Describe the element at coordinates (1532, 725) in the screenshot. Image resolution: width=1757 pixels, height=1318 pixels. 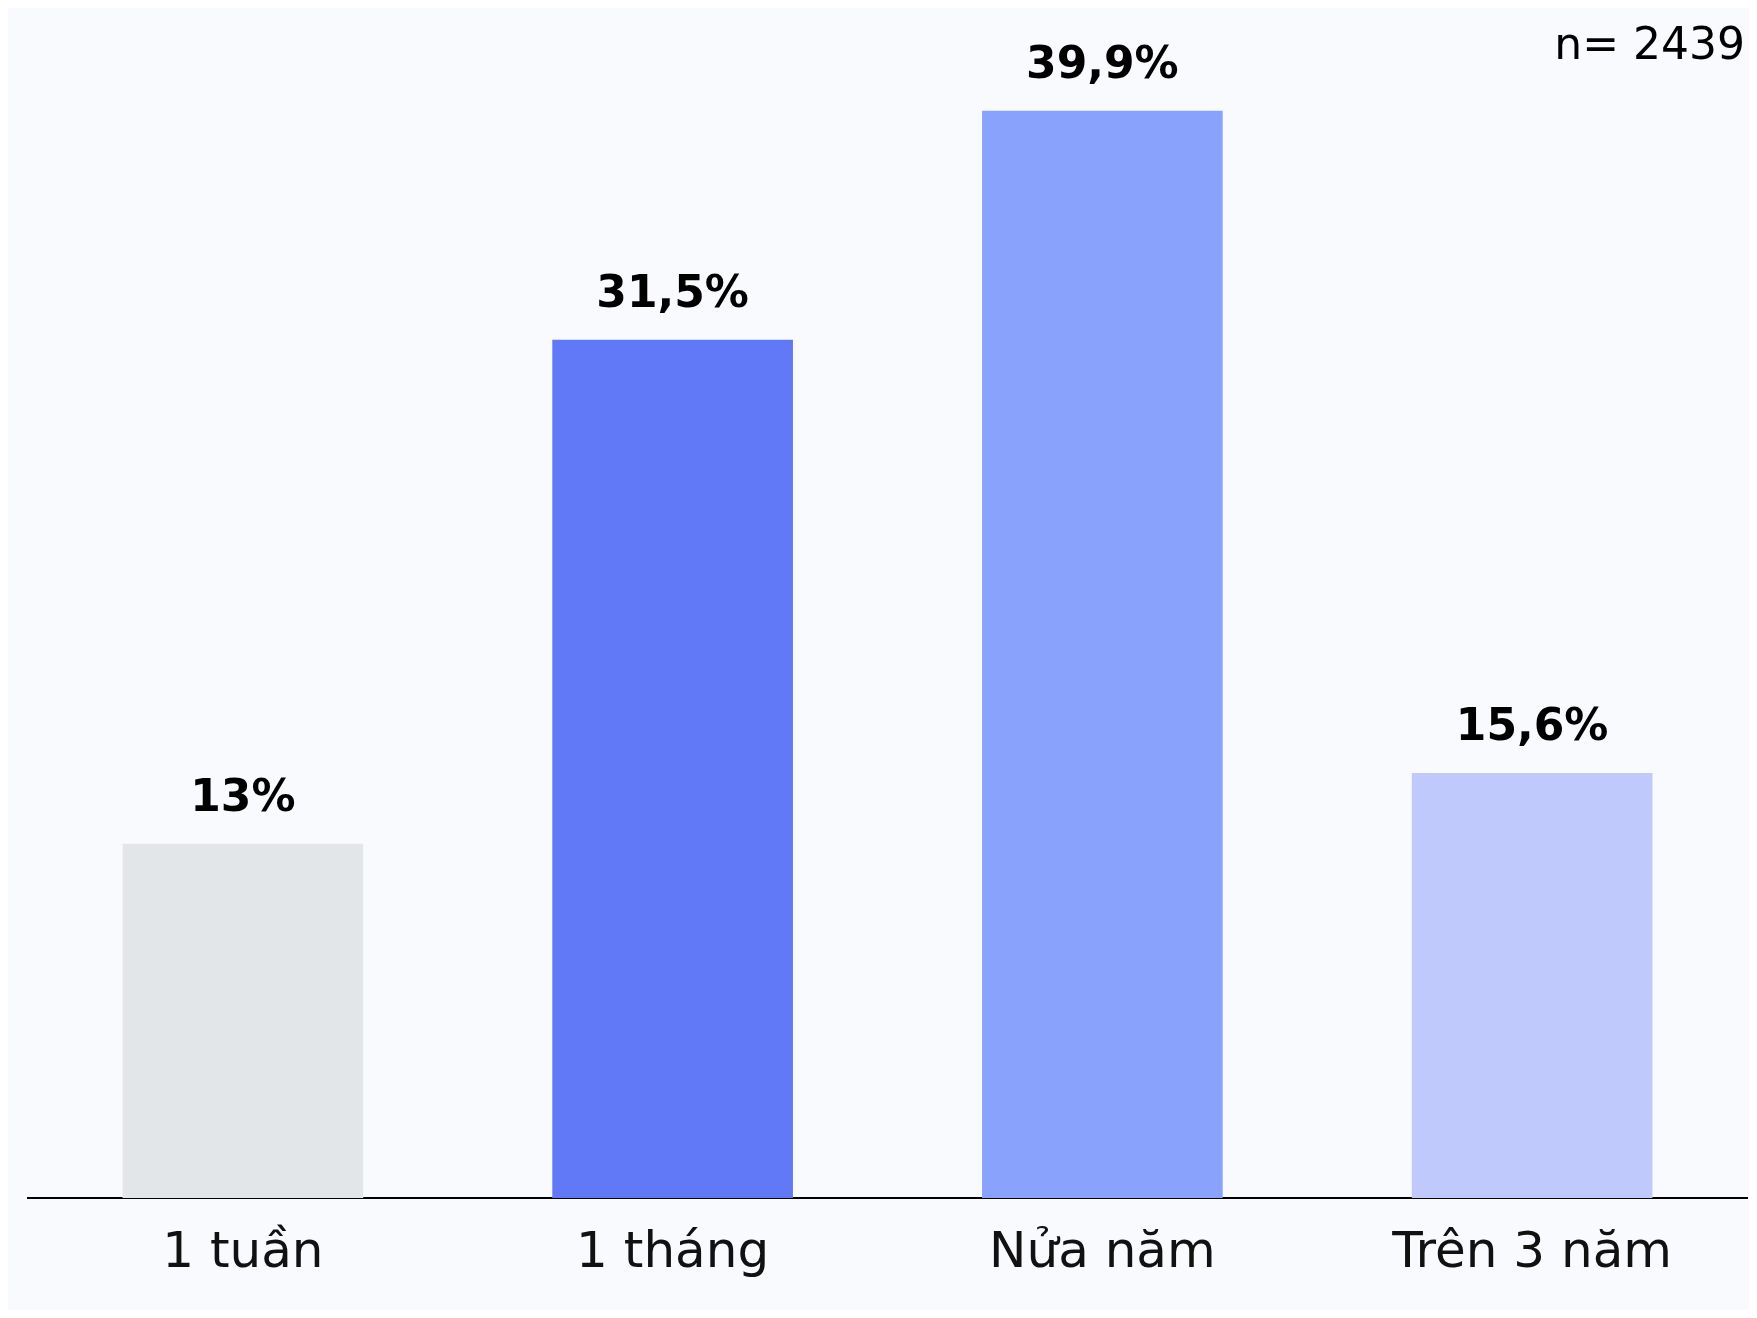
I see `data-label: 15,6%` at that location.